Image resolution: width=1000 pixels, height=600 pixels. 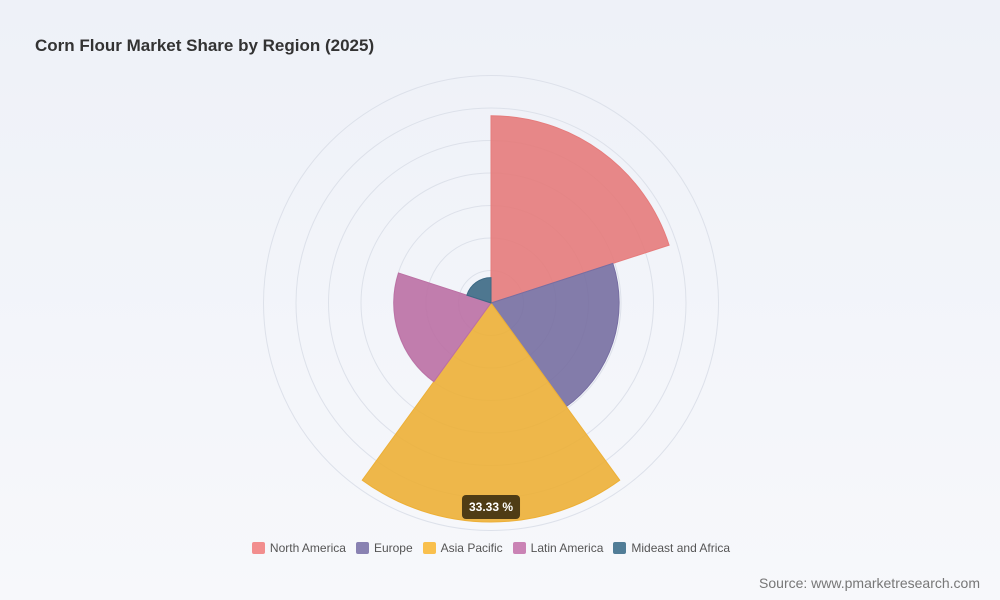 What do you see at coordinates (471, 548) in the screenshot?
I see `legend-label: Asia Pacific` at bounding box center [471, 548].